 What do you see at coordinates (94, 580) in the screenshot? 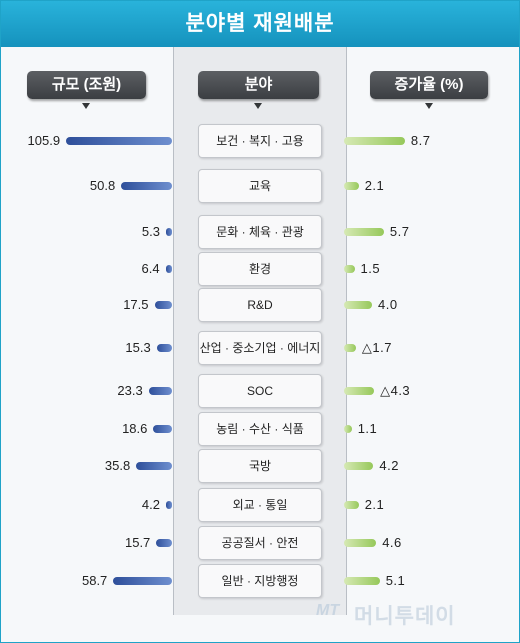
I see `size-value-label: 58.7` at bounding box center [94, 580].